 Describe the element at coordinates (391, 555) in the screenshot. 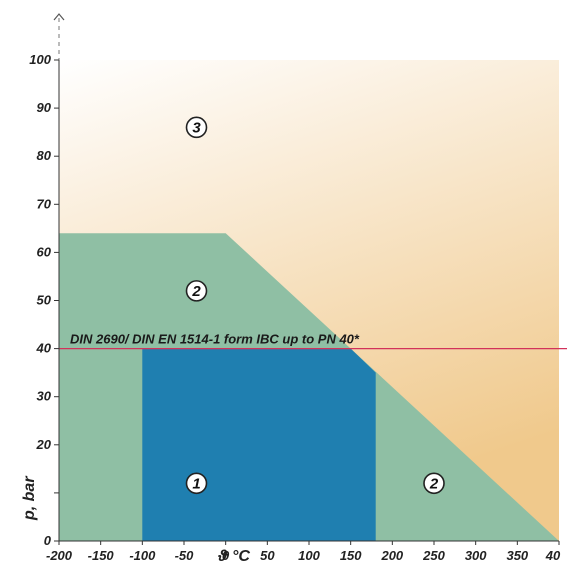

I see `x-tick-label: 200` at that location.